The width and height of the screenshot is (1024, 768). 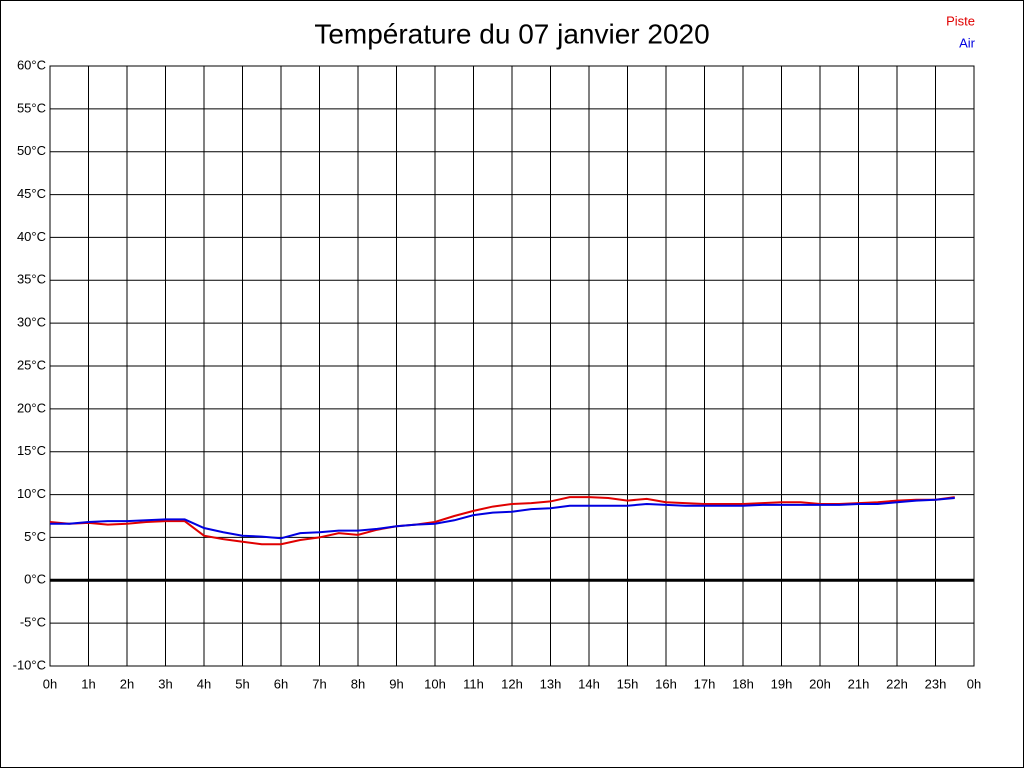 What do you see at coordinates (31, 450) in the screenshot?
I see `y-tick-label: 15°C` at bounding box center [31, 450].